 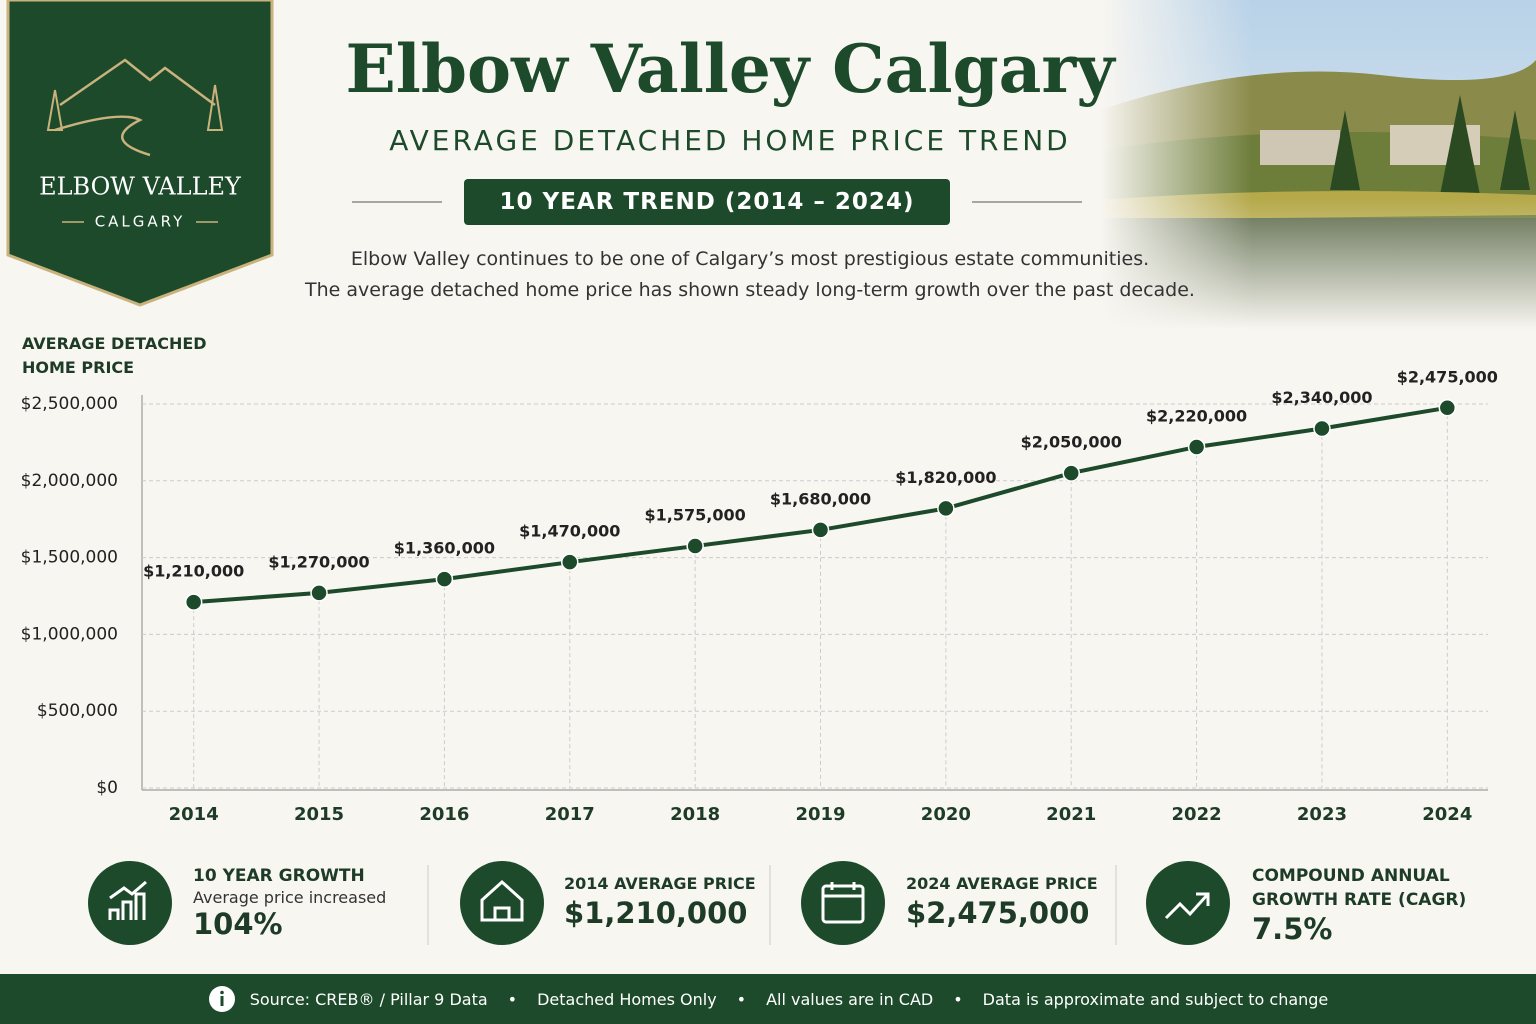 I want to click on y-axis-label: AVERAGE DETACHED HOME PRICE, so click(x=114, y=355).